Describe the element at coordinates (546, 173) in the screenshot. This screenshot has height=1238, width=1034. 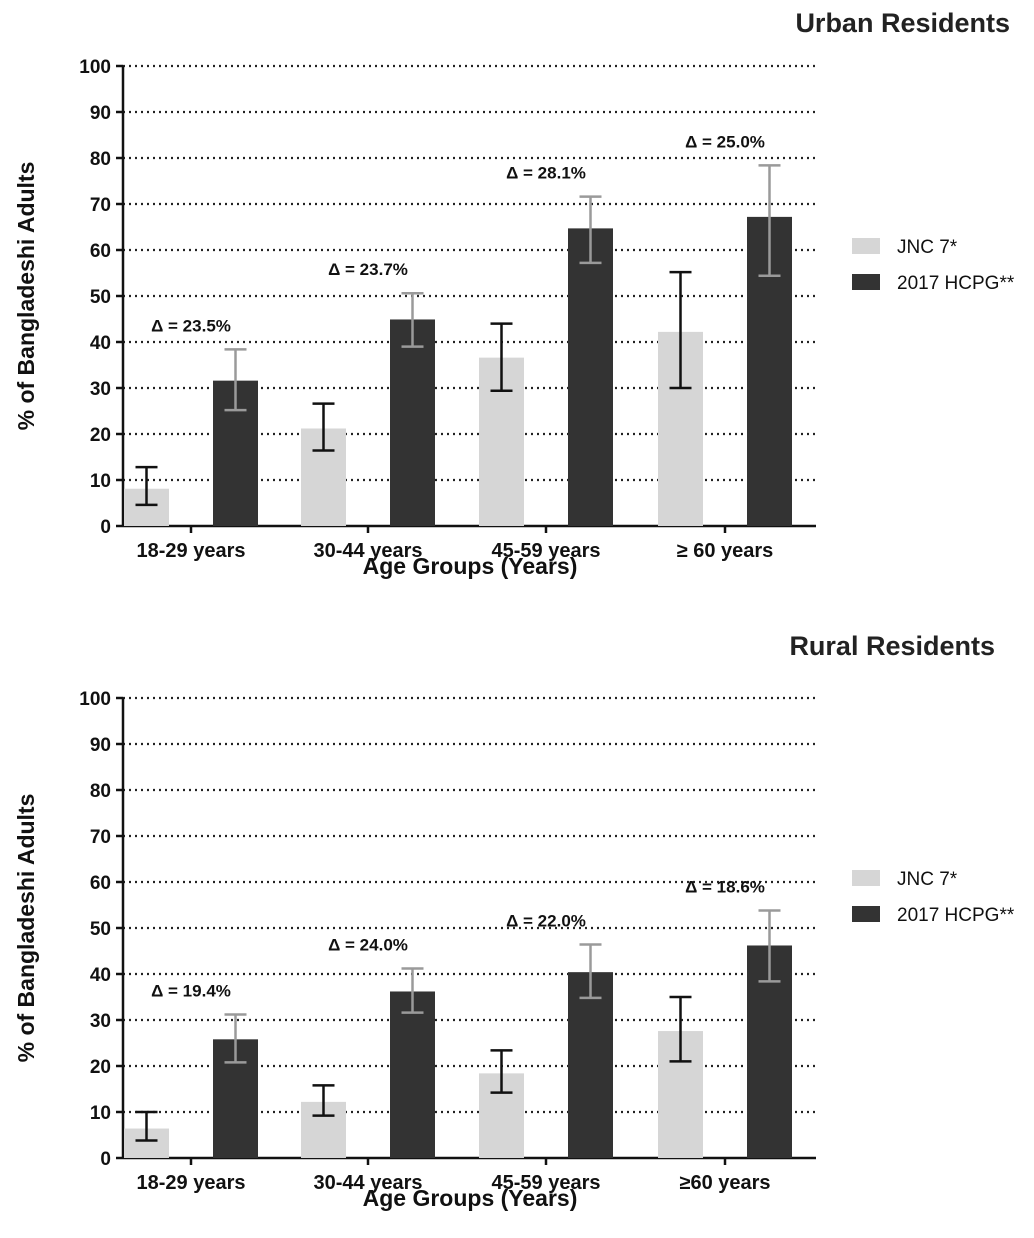
I see `delta-annotation: Δ = 28.1%` at that location.